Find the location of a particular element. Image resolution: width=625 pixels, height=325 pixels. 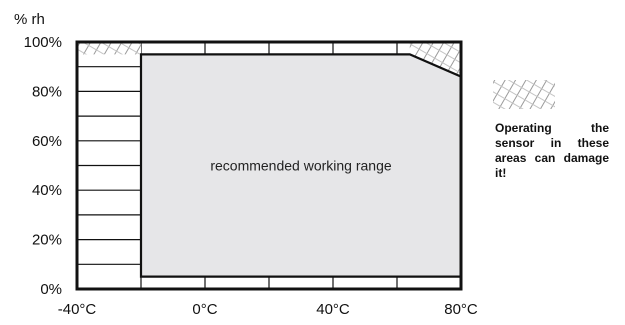

x-tick-label: 80°C is located at coordinates (461, 309).